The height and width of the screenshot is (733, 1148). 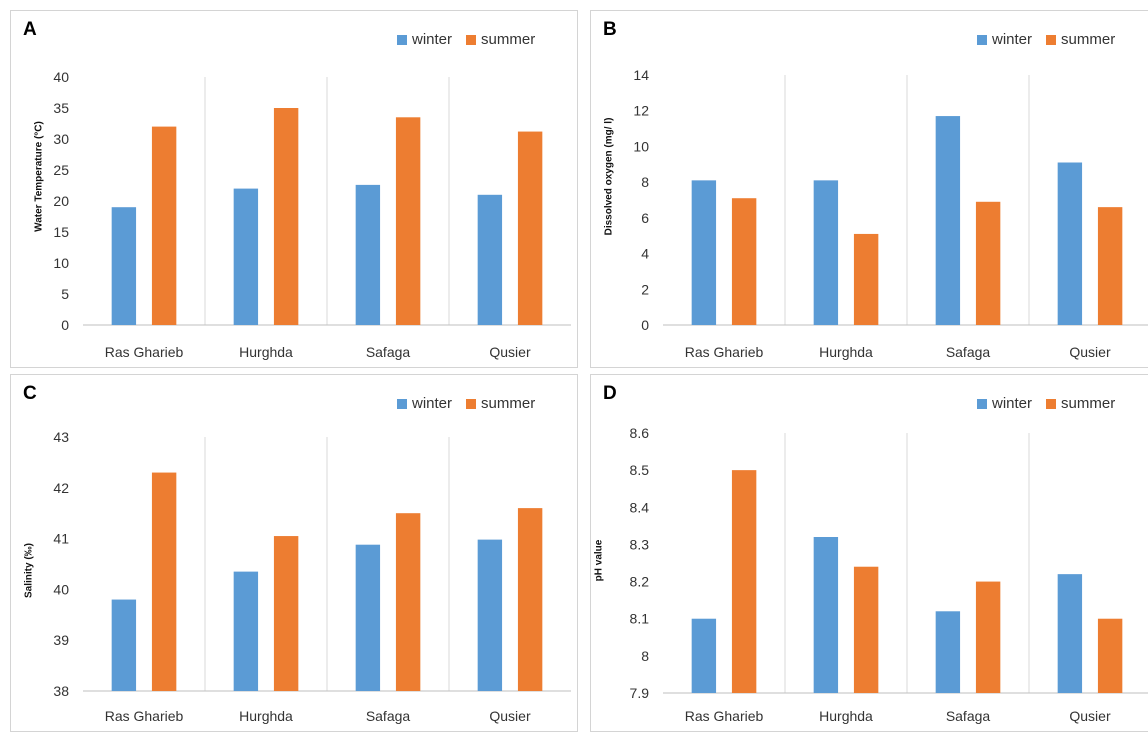 What do you see at coordinates (640, 582) in the screenshot?
I see `y-tick-label: 8.2` at bounding box center [640, 582].